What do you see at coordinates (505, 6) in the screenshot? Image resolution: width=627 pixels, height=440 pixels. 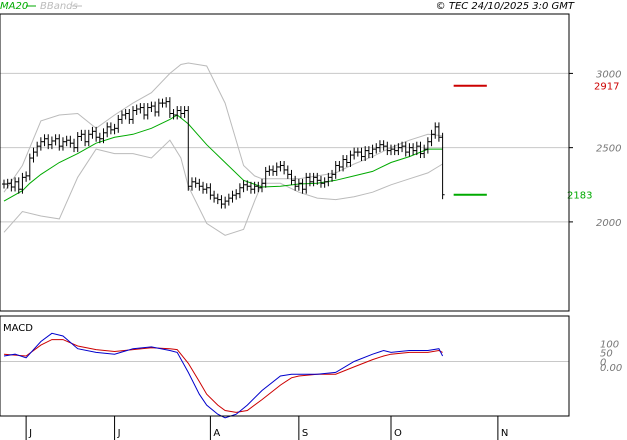 I see `copyright-credit: © TEC 24/10/2025 3:0 GMT` at bounding box center [505, 6].